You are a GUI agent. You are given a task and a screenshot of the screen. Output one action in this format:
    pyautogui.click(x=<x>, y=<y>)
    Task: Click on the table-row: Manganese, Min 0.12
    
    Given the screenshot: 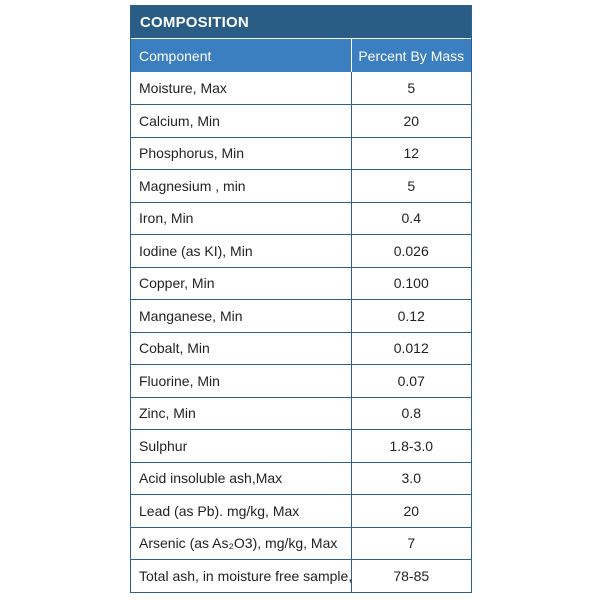 What is the action you would take?
    pyautogui.click(x=301, y=315)
    